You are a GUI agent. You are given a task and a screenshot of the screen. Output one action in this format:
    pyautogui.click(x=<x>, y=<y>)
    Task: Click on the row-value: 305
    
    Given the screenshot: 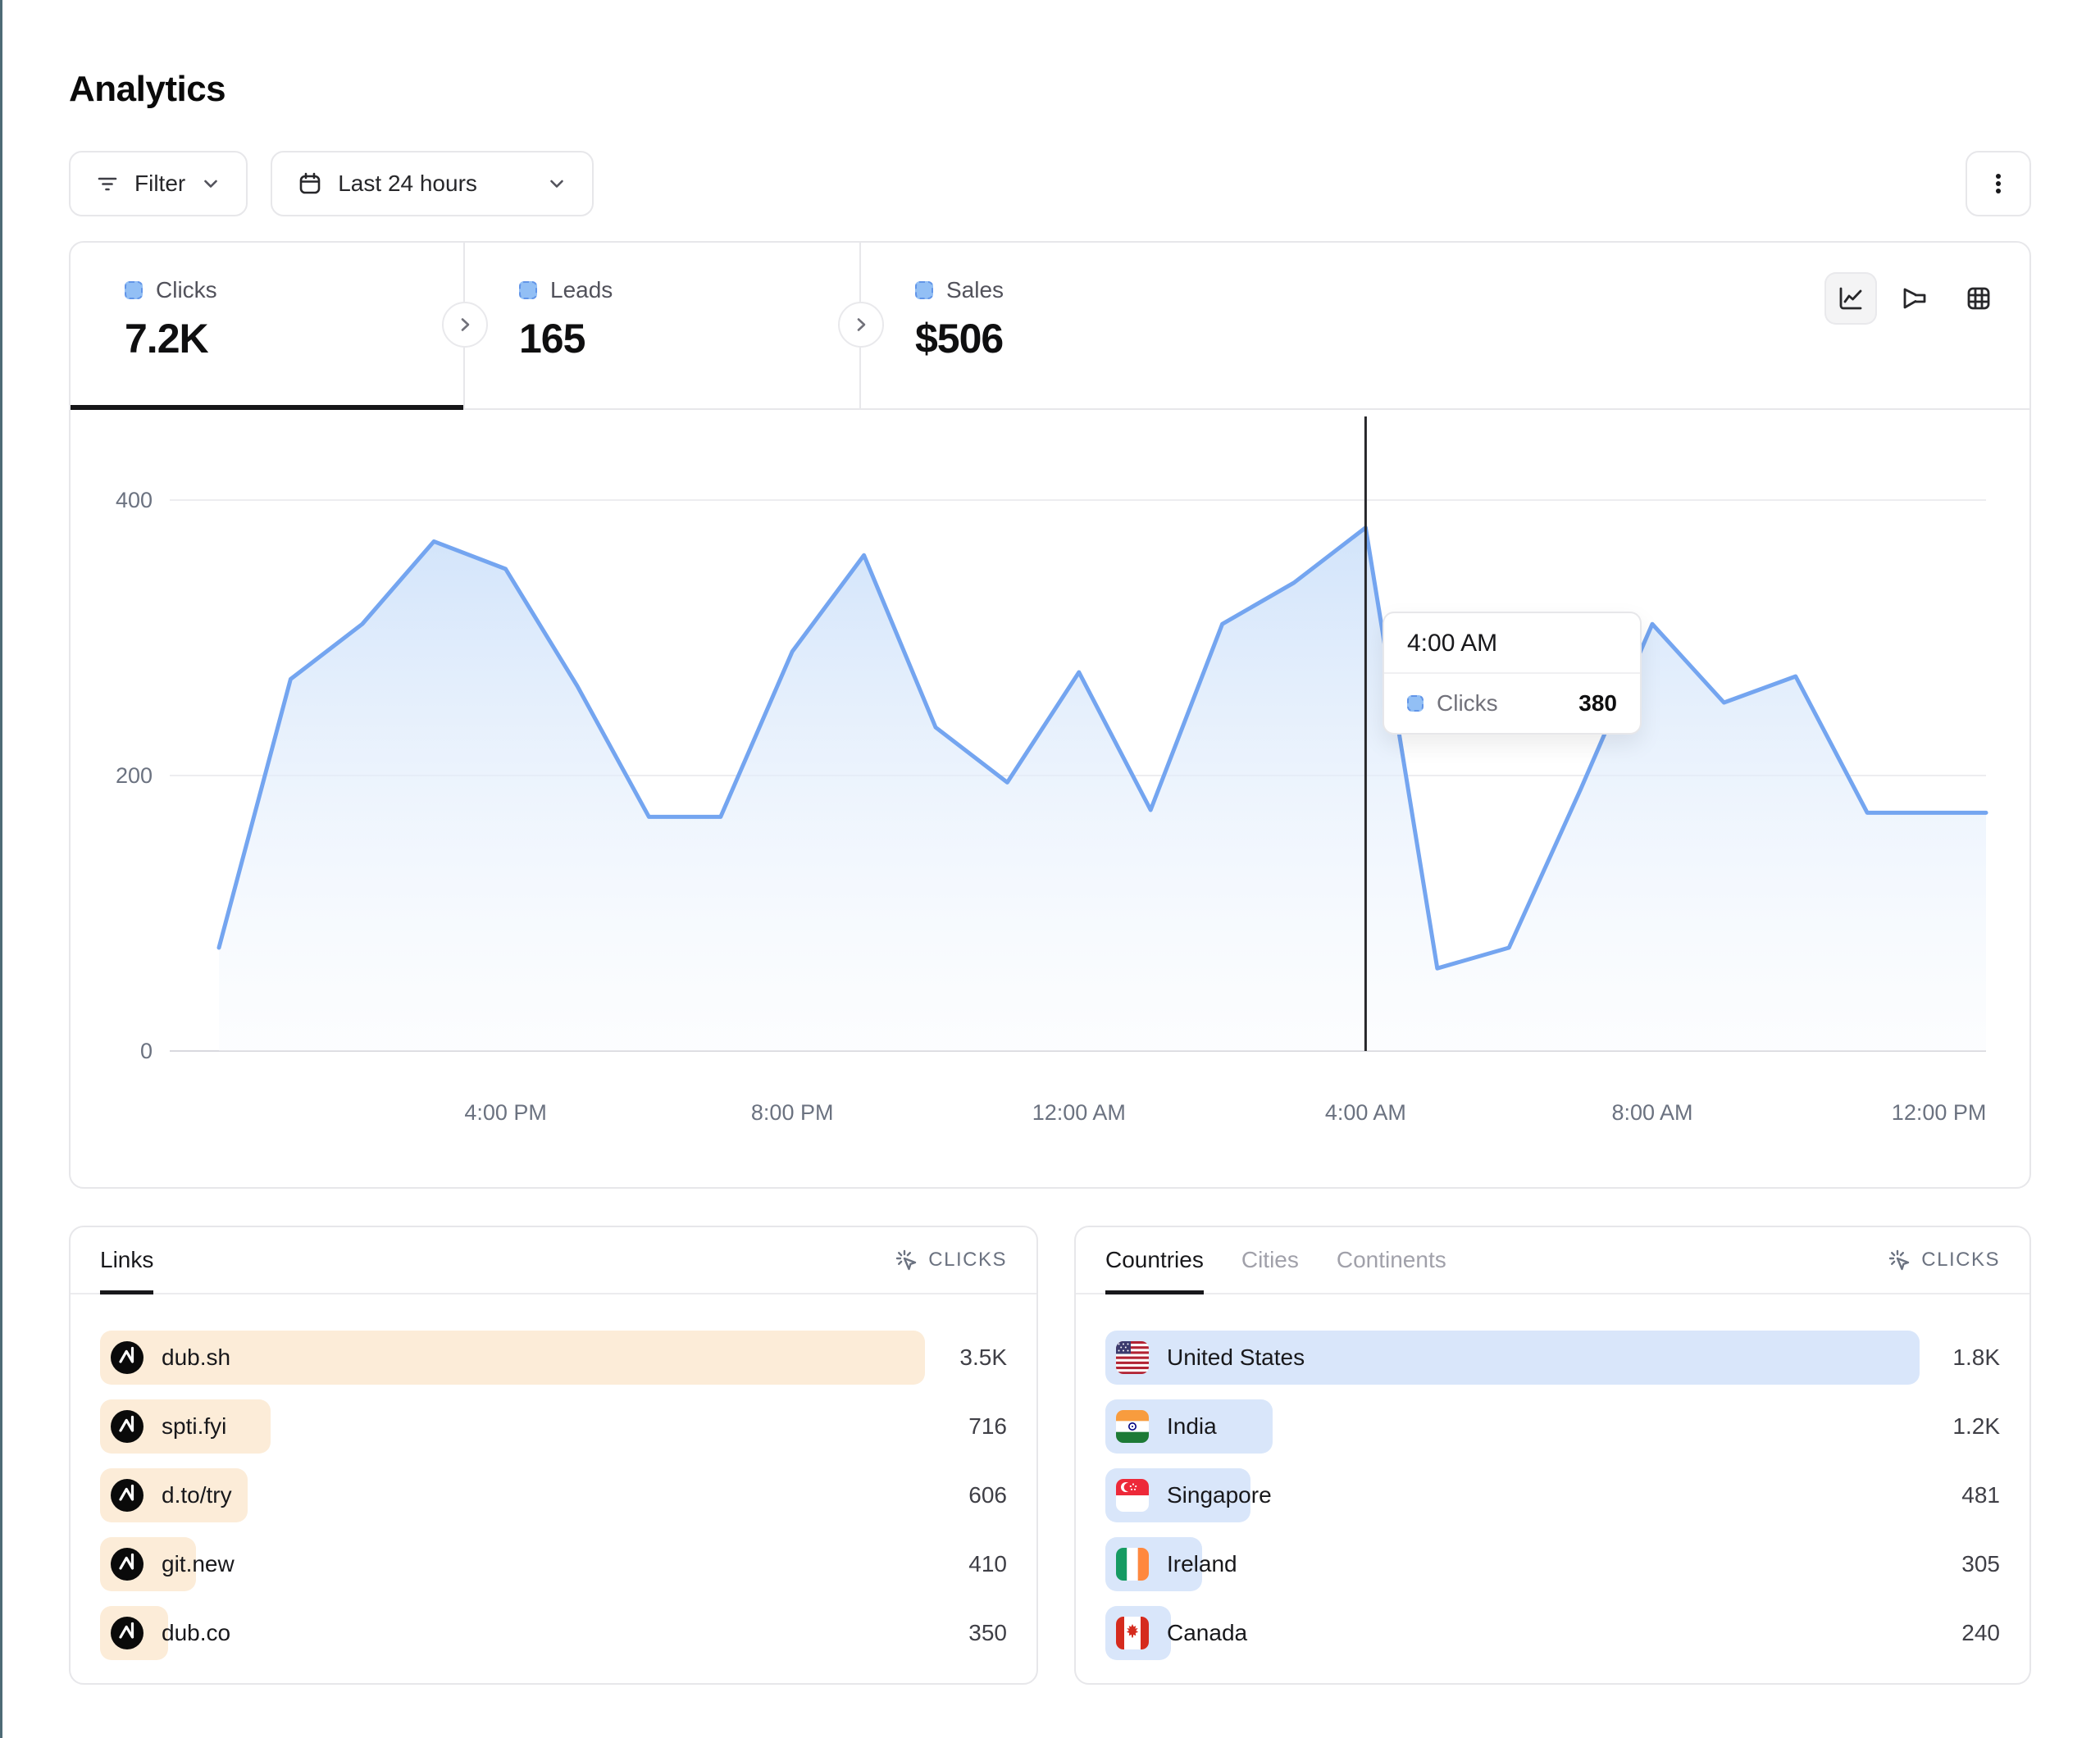 What is the action you would take?
    pyautogui.click(x=1980, y=1563)
    